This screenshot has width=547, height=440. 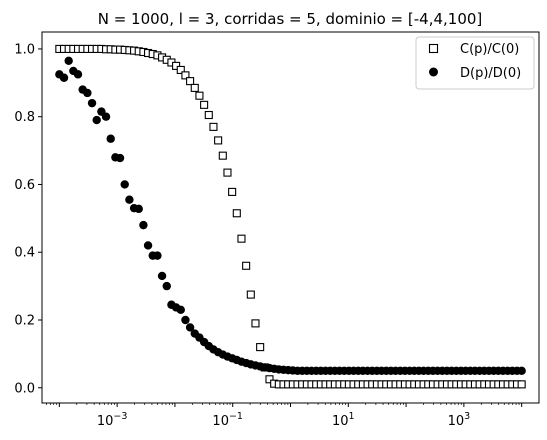 What do you see at coordinates (24, 185) in the screenshot?
I see `y-tick-label: 0.6` at bounding box center [24, 185].